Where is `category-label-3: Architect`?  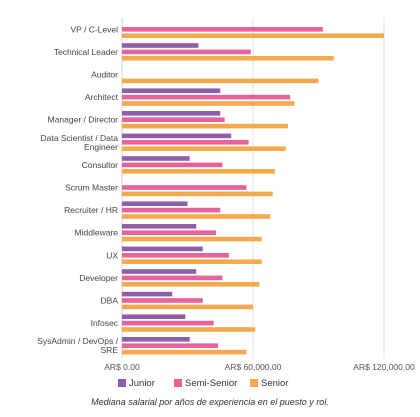
category-label-3: Architect is located at coordinates (102, 97).